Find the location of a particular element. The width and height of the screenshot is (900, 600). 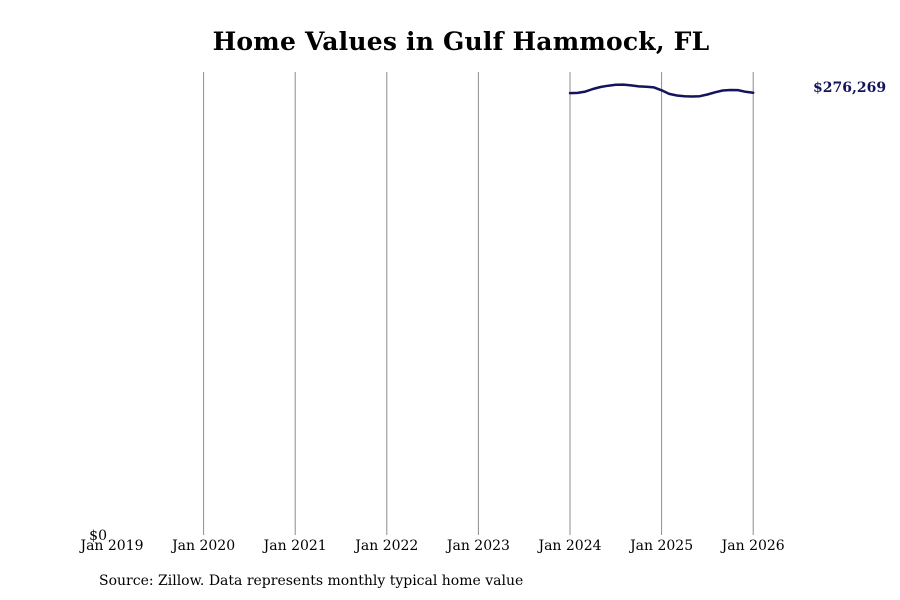

y-tick-label: $0 is located at coordinates (98, 536).